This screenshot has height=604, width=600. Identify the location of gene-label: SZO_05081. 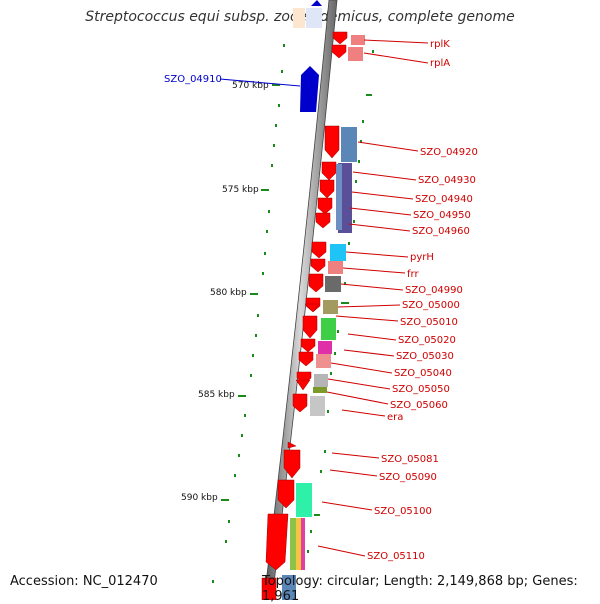
(410, 459).